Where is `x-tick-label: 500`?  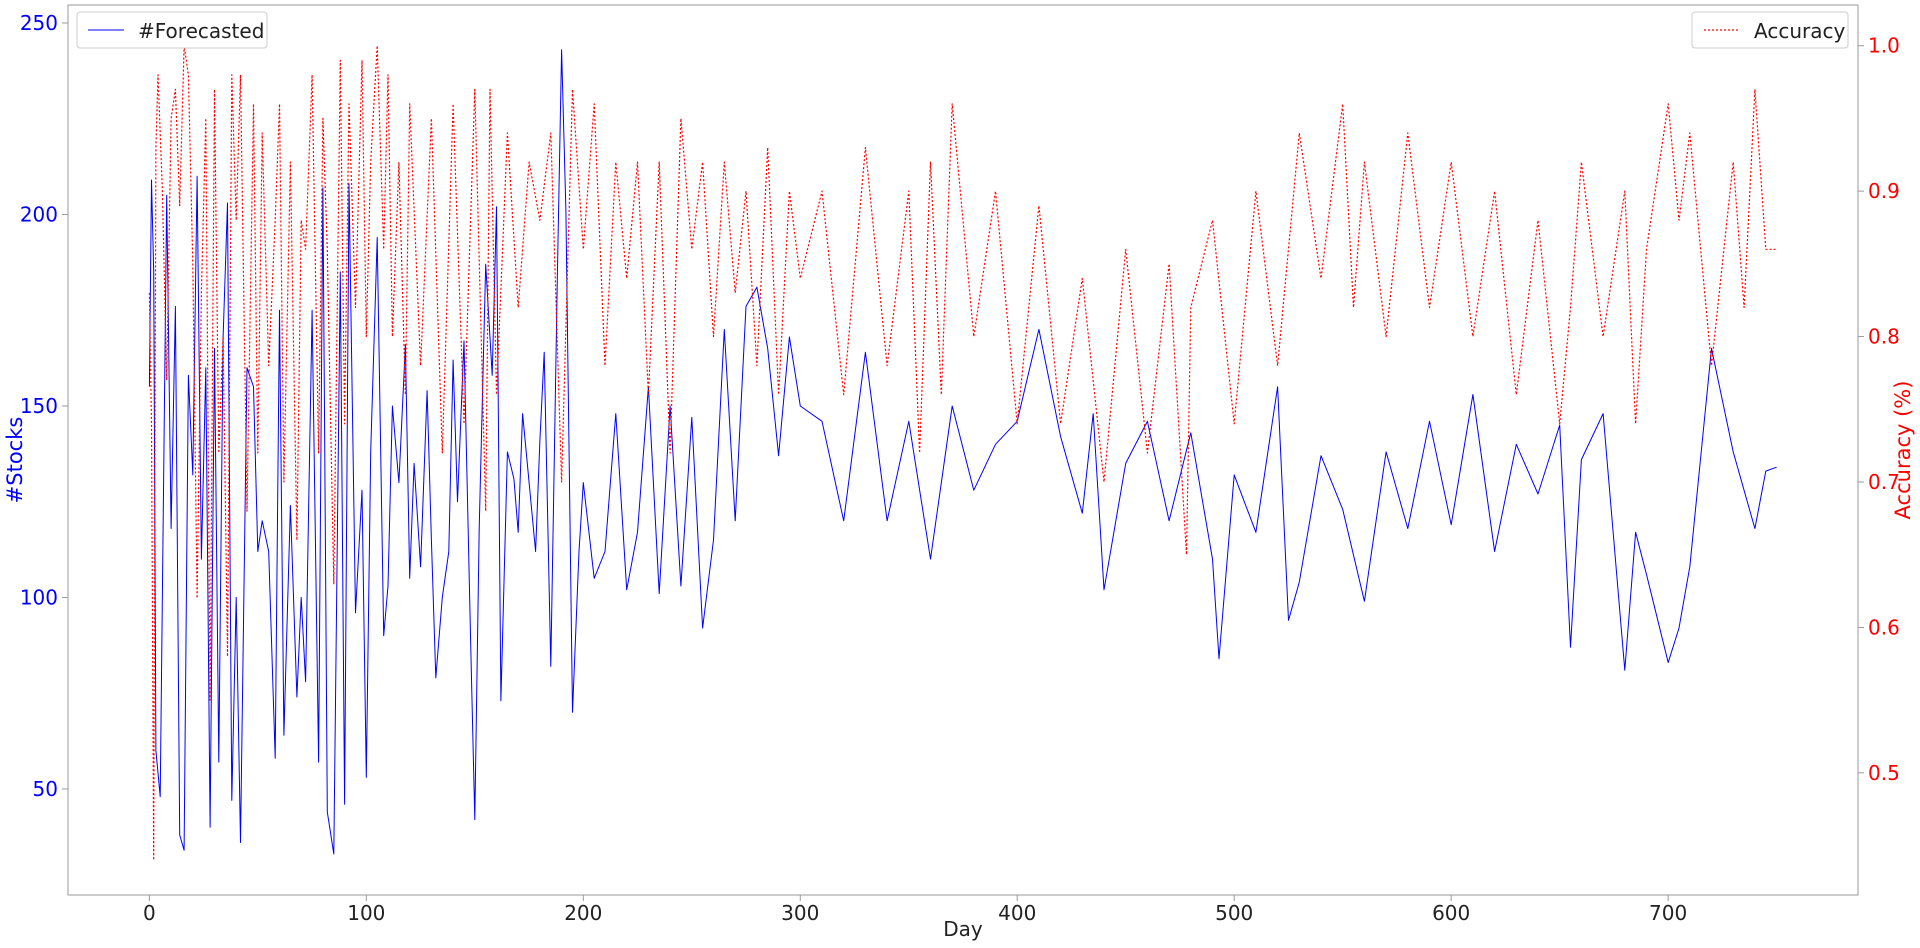
x-tick-label: 500 is located at coordinates (1234, 913).